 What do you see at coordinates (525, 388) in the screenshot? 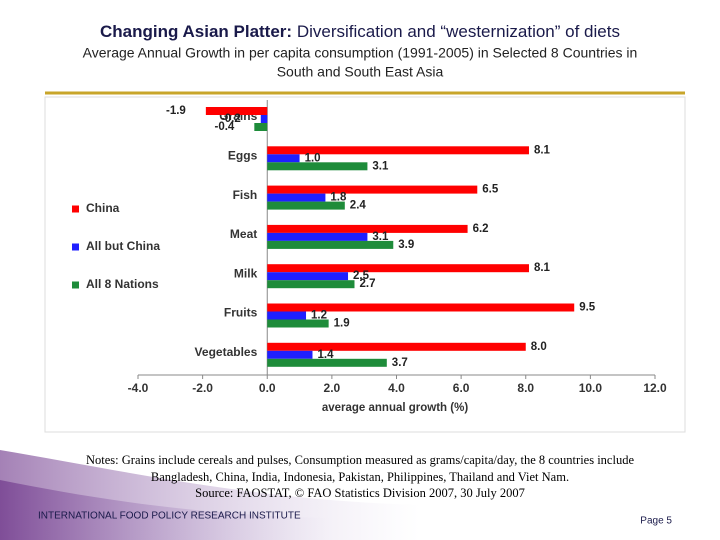
I see `x-tick-label: 8.0` at bounding box center [525, 388].